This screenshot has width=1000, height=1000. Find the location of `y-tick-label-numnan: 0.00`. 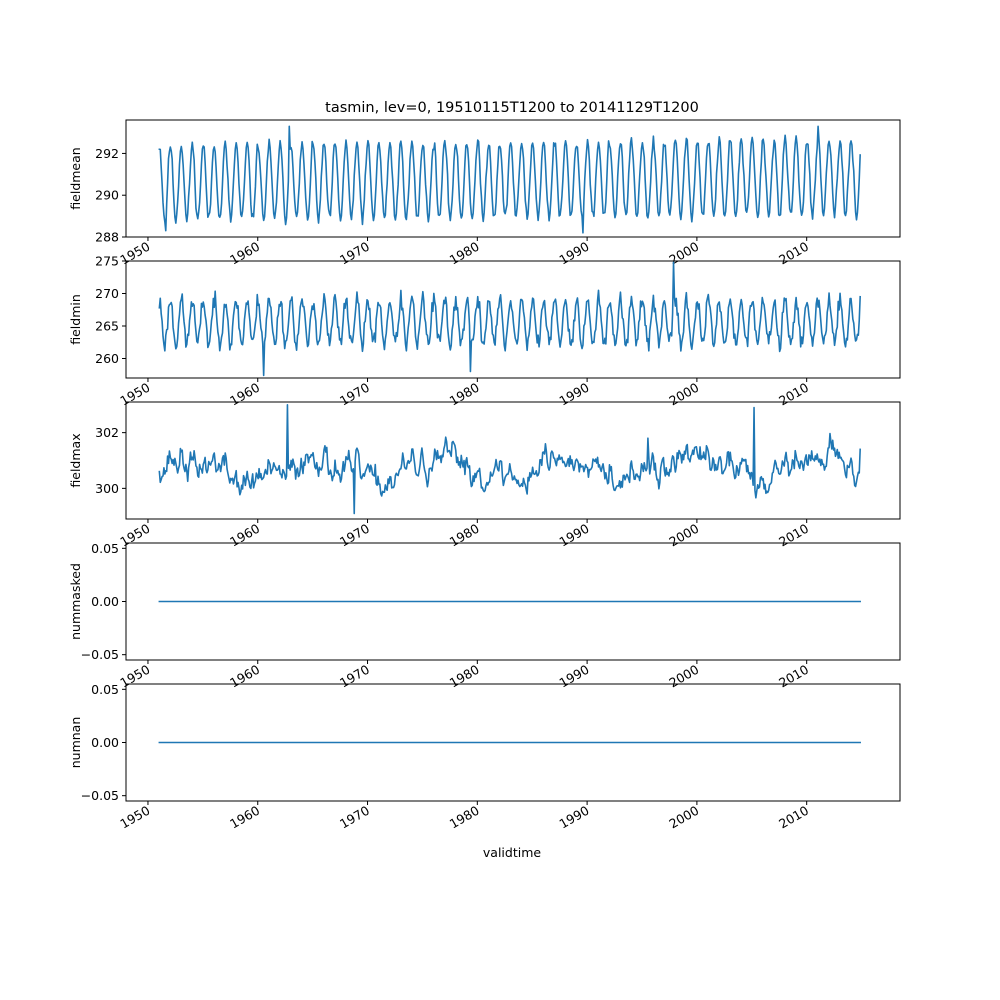

y-tick-label-numnan: 0.00 is located at coordinates (105, 742).